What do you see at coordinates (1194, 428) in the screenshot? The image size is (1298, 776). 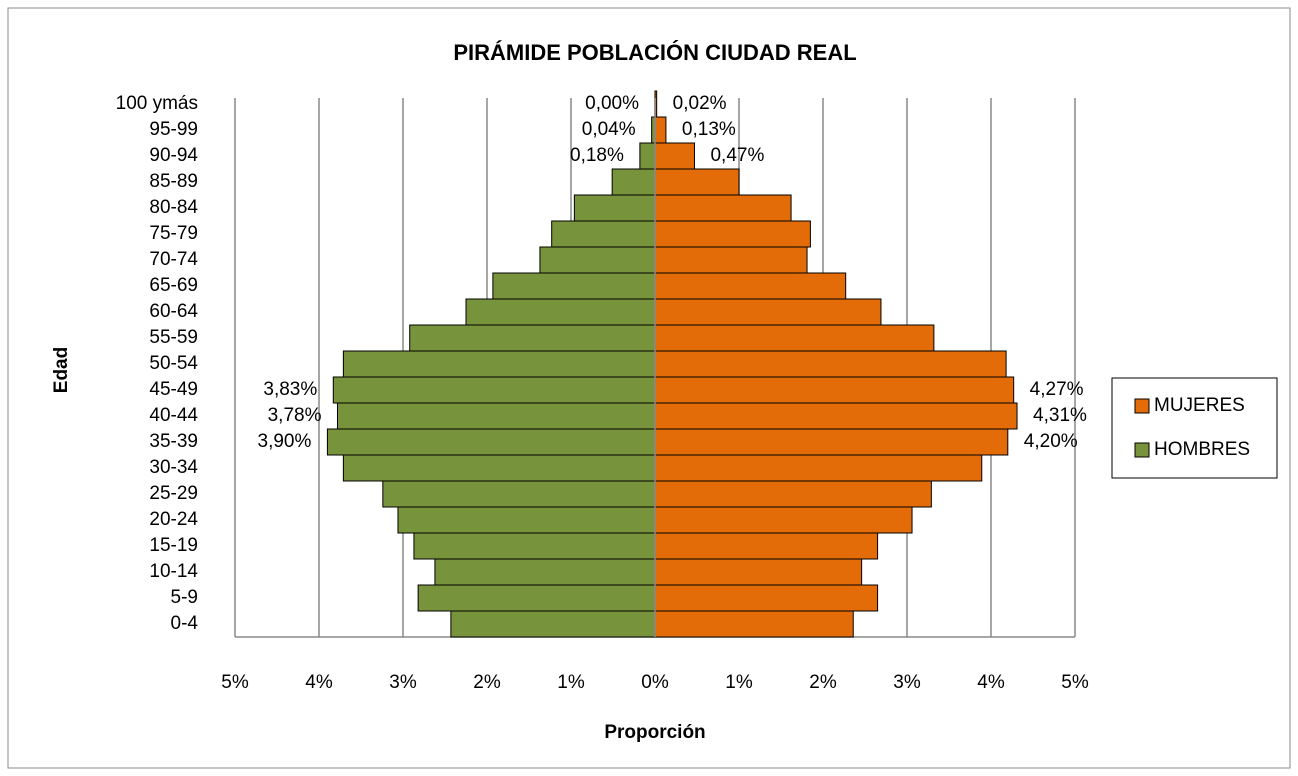 I see `legend-box` at bounding box center [1194, 428].